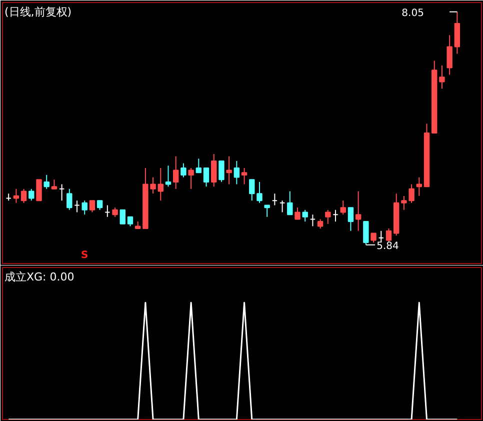  What do you see at coordinates (39, 277) in the screenshot?
I see `chart-title: 成立XG: 0.00` at bounding box center [39, 277].